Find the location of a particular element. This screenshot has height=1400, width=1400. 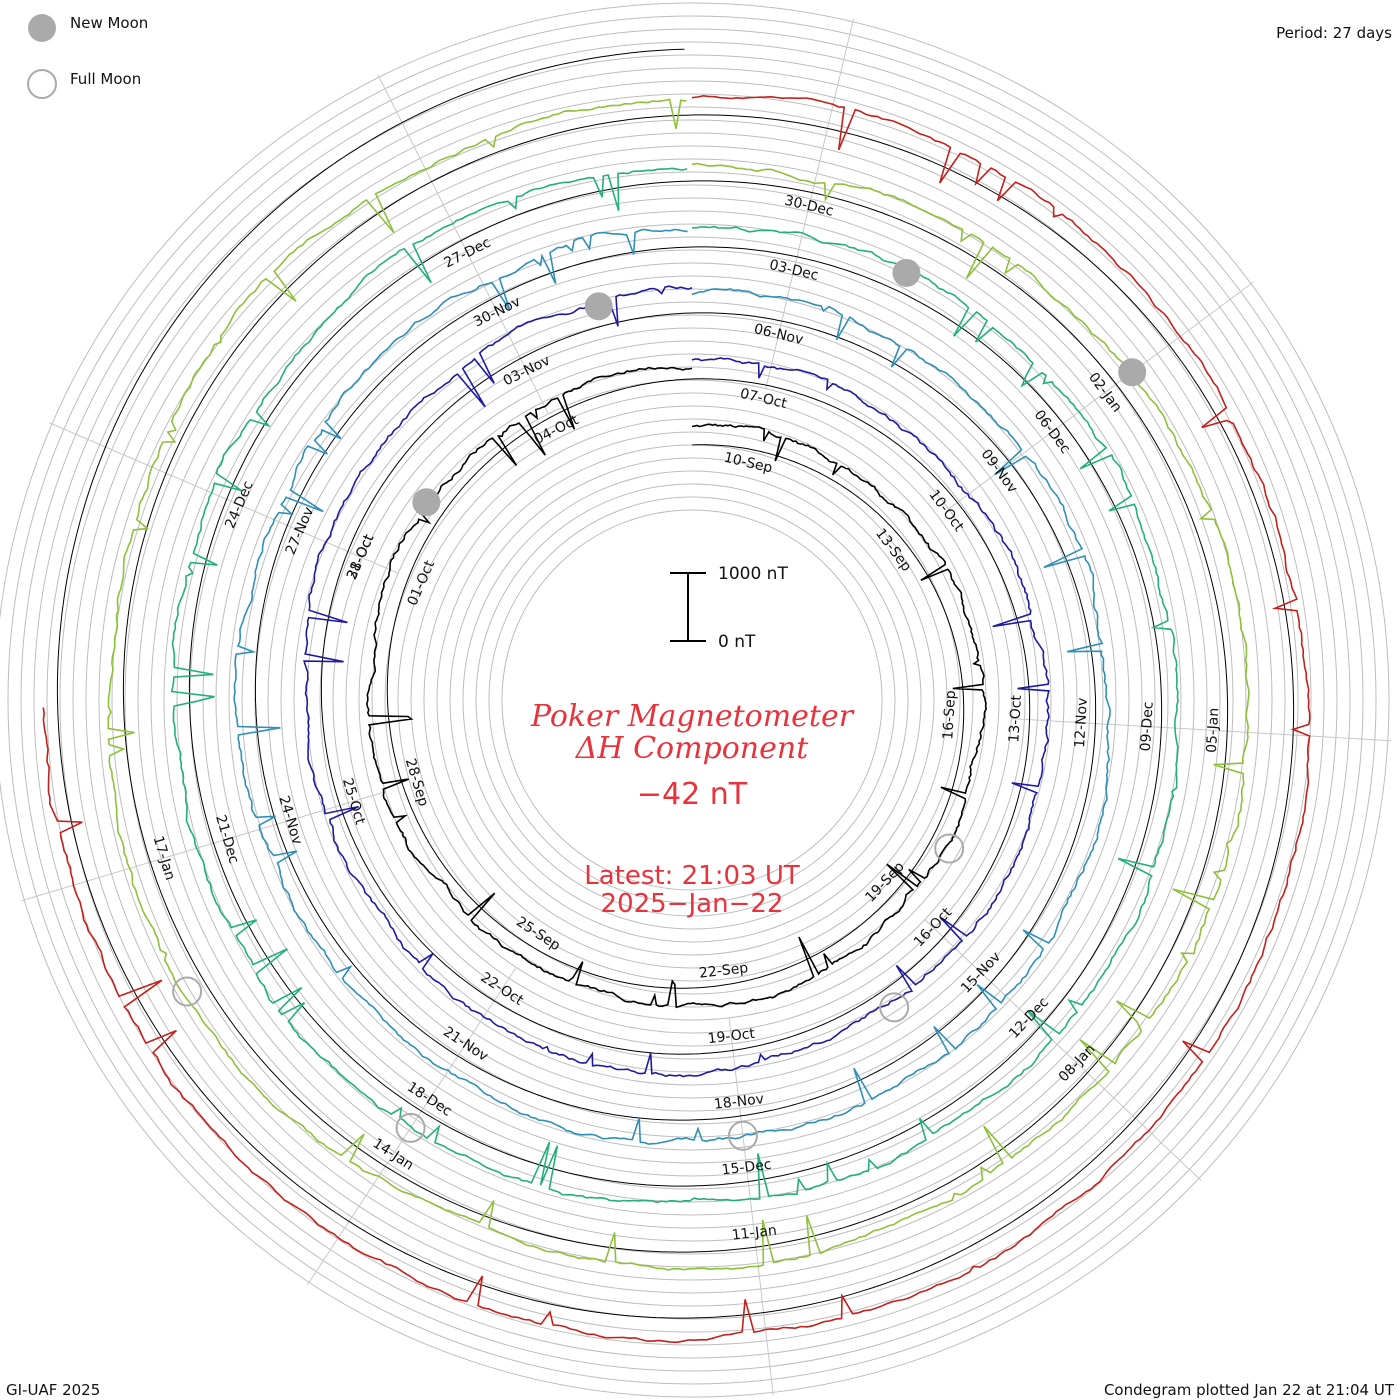

date-label: 12-Dec is located at coordinates (1029, 1017).